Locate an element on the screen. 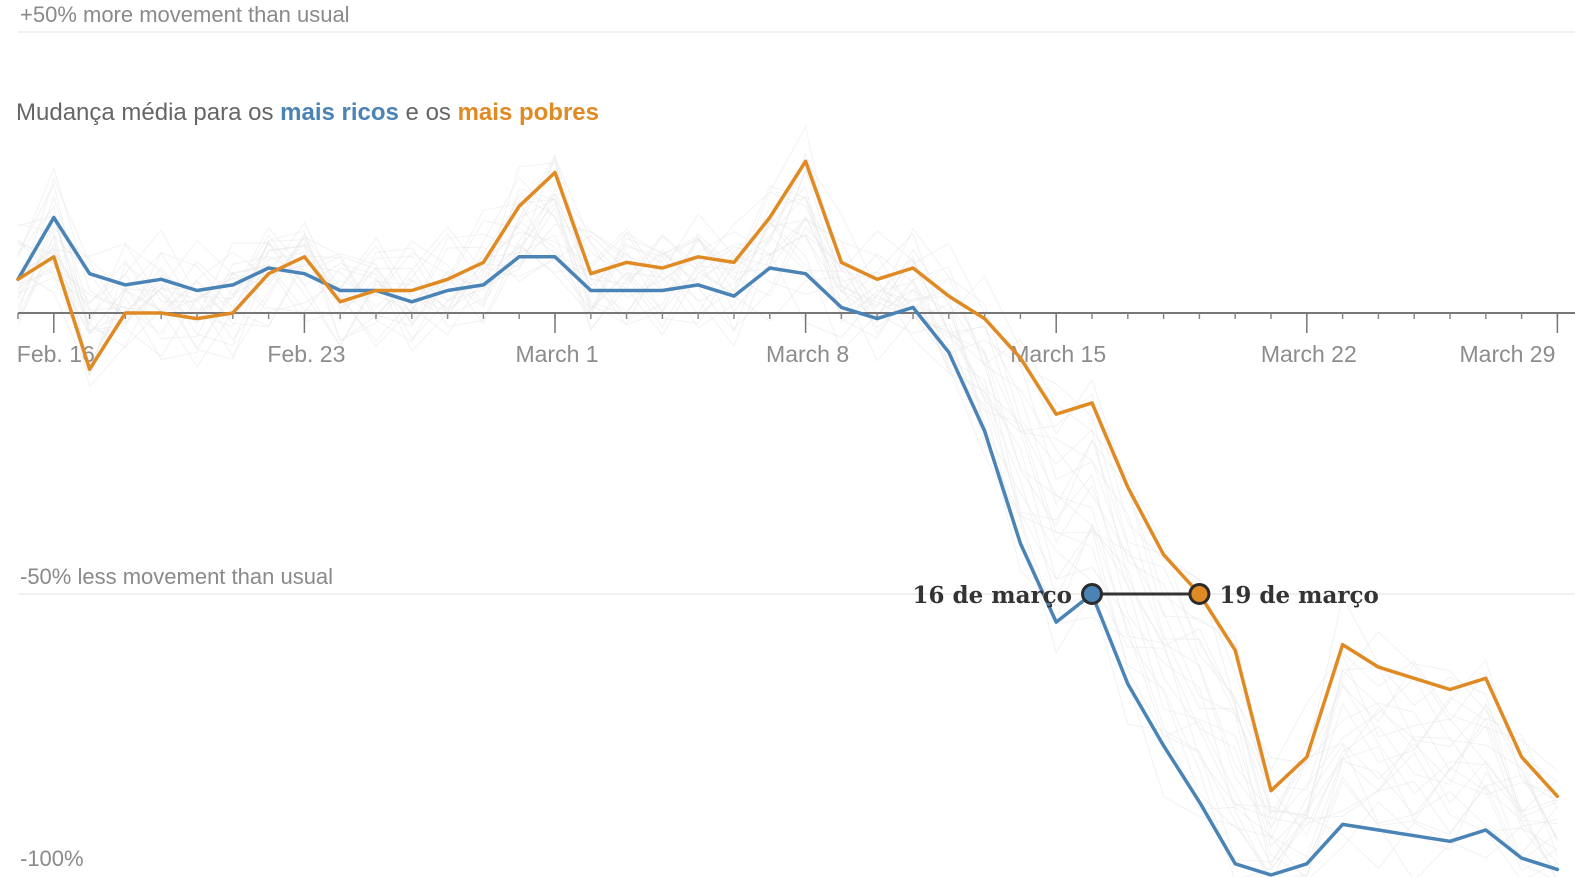  annotation-label: 19 de março is located at coordinates (1298, 595).